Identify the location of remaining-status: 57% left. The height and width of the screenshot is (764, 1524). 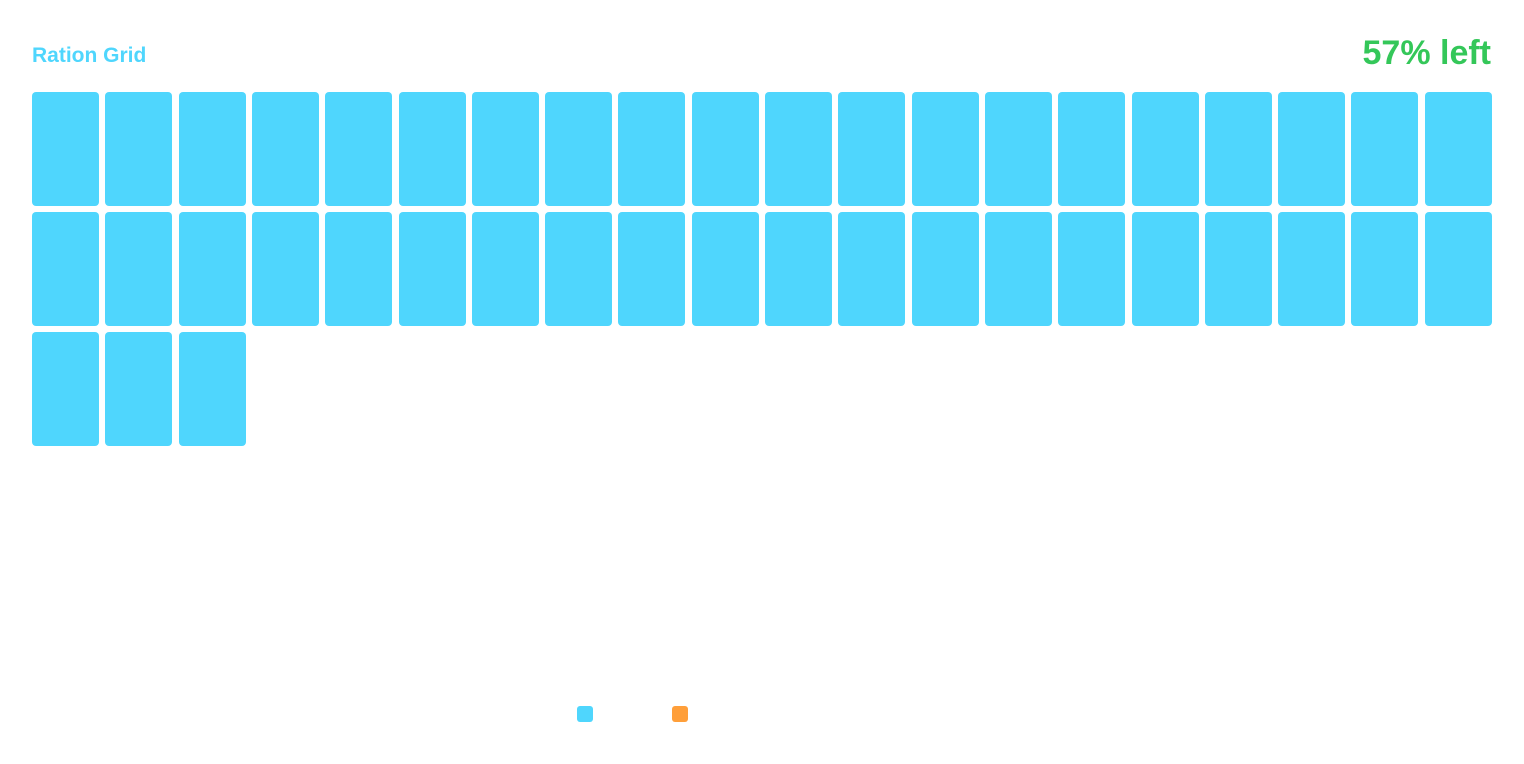
(1427, 53).